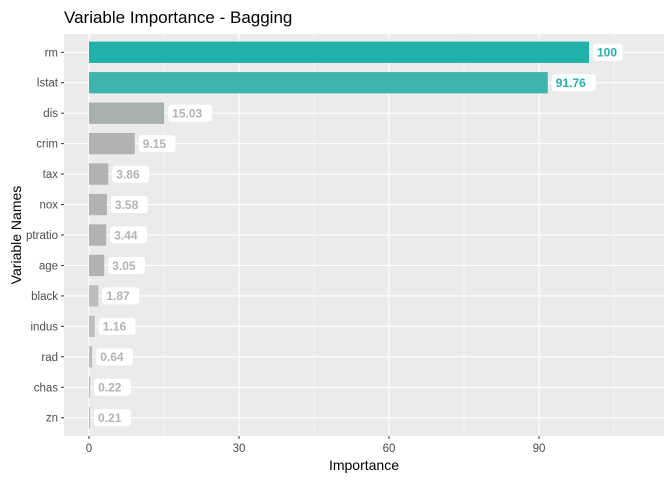 This screenshot has height=480, width=672. What do you see at coordinates (99, 174) in the screenshot?
I see `bar-tax` at bounding box center [99, 174].